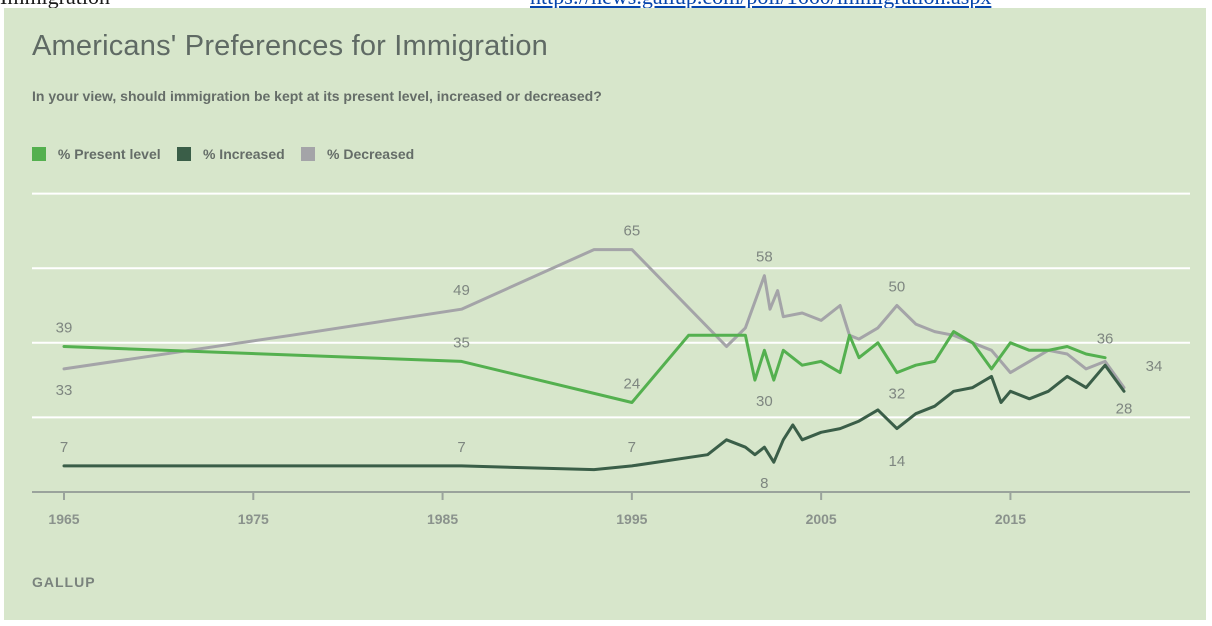  Describe the element at coordinates (64, 328) in the screenshot. I see `data-label: 39` at that location.